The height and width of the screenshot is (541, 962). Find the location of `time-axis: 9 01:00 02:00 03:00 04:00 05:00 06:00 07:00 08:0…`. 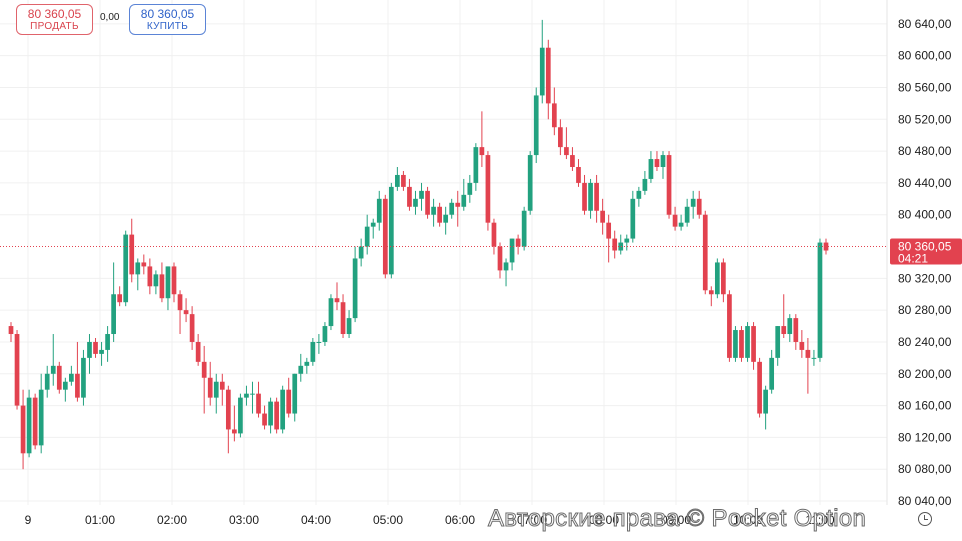

time-axis: 9 01:00 02:00 03:00 04:00 05:00 06:00 07:00 08:0… is located at coordinates (430, 520).